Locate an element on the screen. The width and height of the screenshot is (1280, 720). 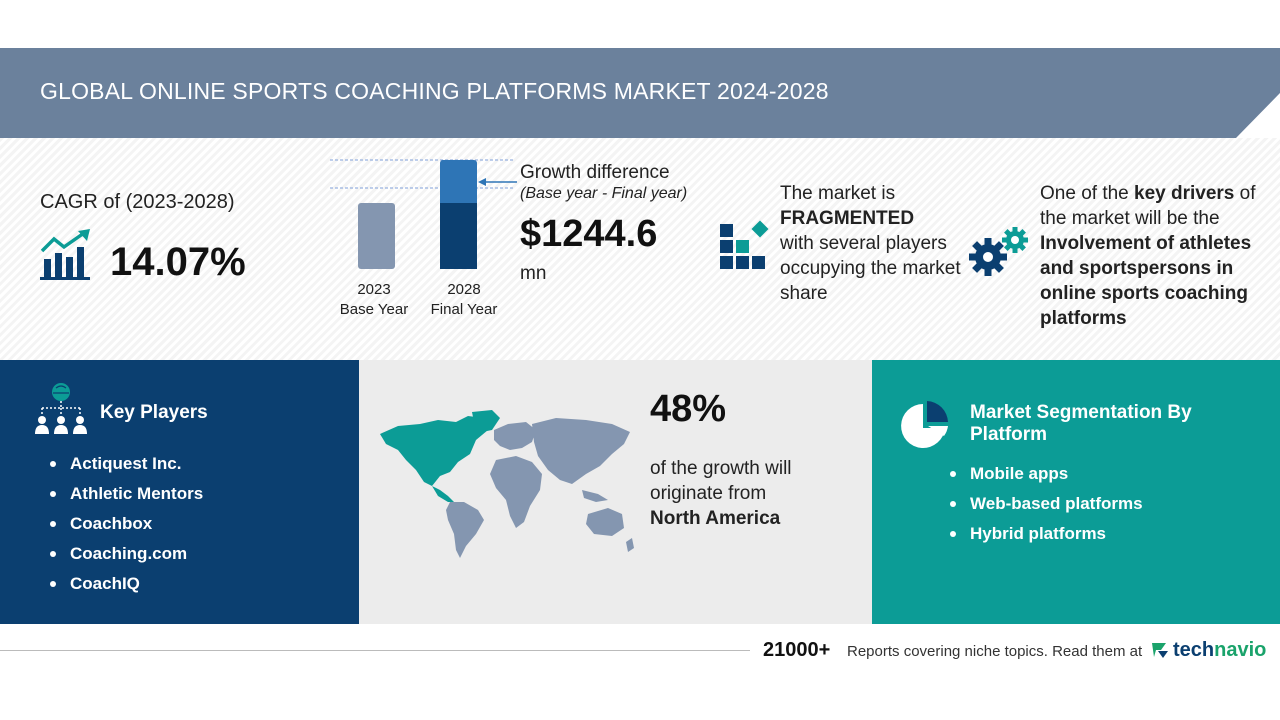
fragmented-blocks-icon is located at coordinates (744, 244).